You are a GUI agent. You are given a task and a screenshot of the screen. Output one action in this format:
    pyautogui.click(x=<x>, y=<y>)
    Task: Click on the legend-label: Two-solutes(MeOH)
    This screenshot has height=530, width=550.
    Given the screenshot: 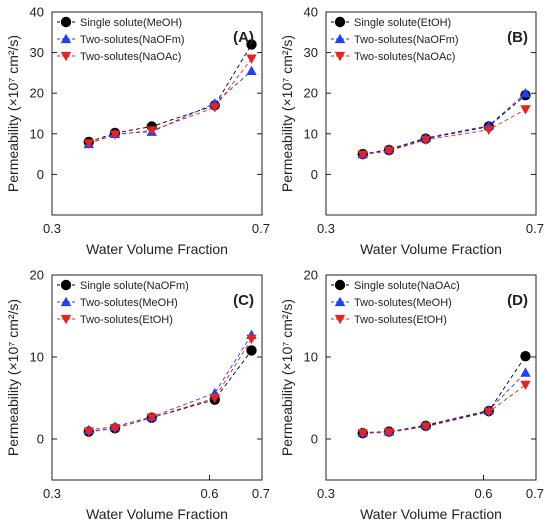 What is the action you would take?
    pyautogui.click(x=129, y=303)
    